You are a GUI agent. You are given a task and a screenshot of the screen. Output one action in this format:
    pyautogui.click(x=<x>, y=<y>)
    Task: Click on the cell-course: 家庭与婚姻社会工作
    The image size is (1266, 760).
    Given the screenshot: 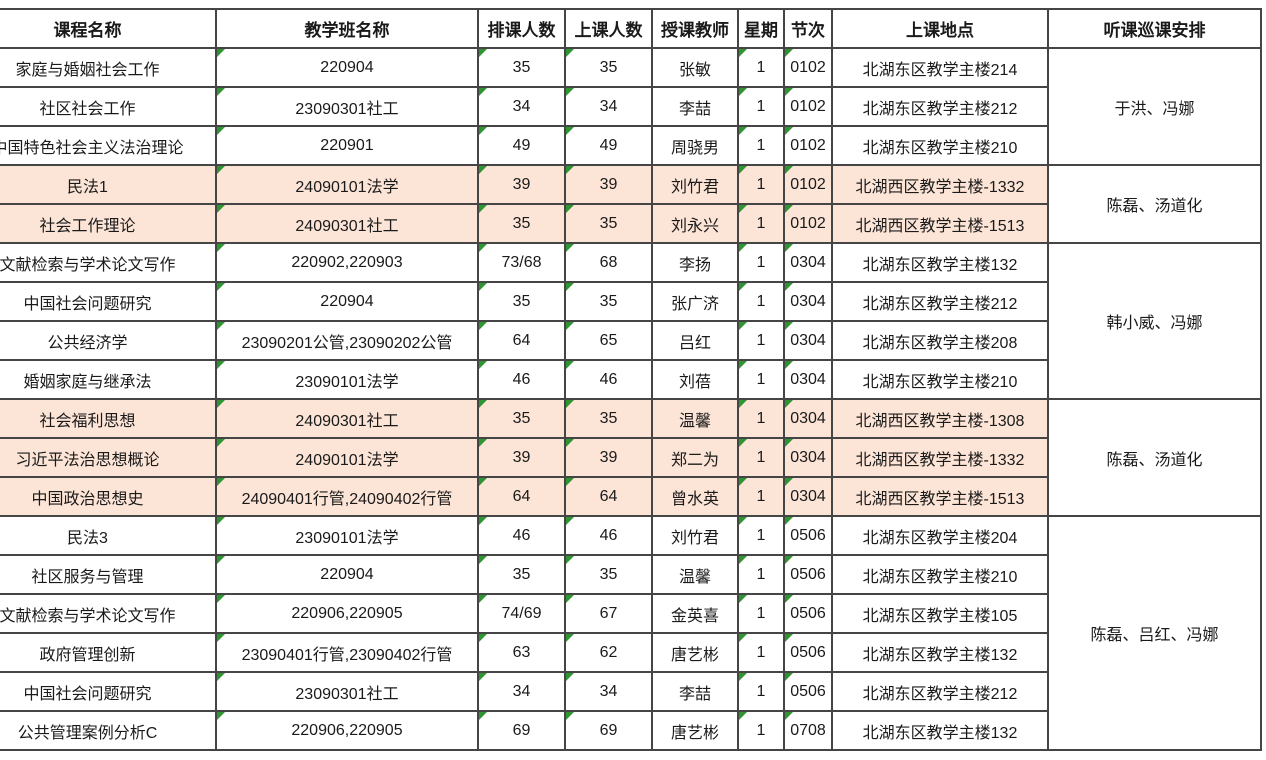 What is the action you would take?
    pyautogui.click(x=108, y=67)
    